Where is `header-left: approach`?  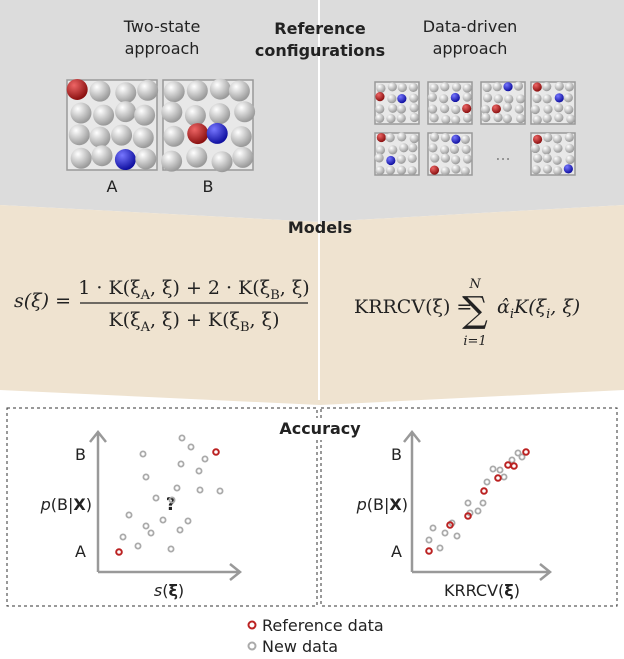 header-left: approach is located at coordinates (162, 48).